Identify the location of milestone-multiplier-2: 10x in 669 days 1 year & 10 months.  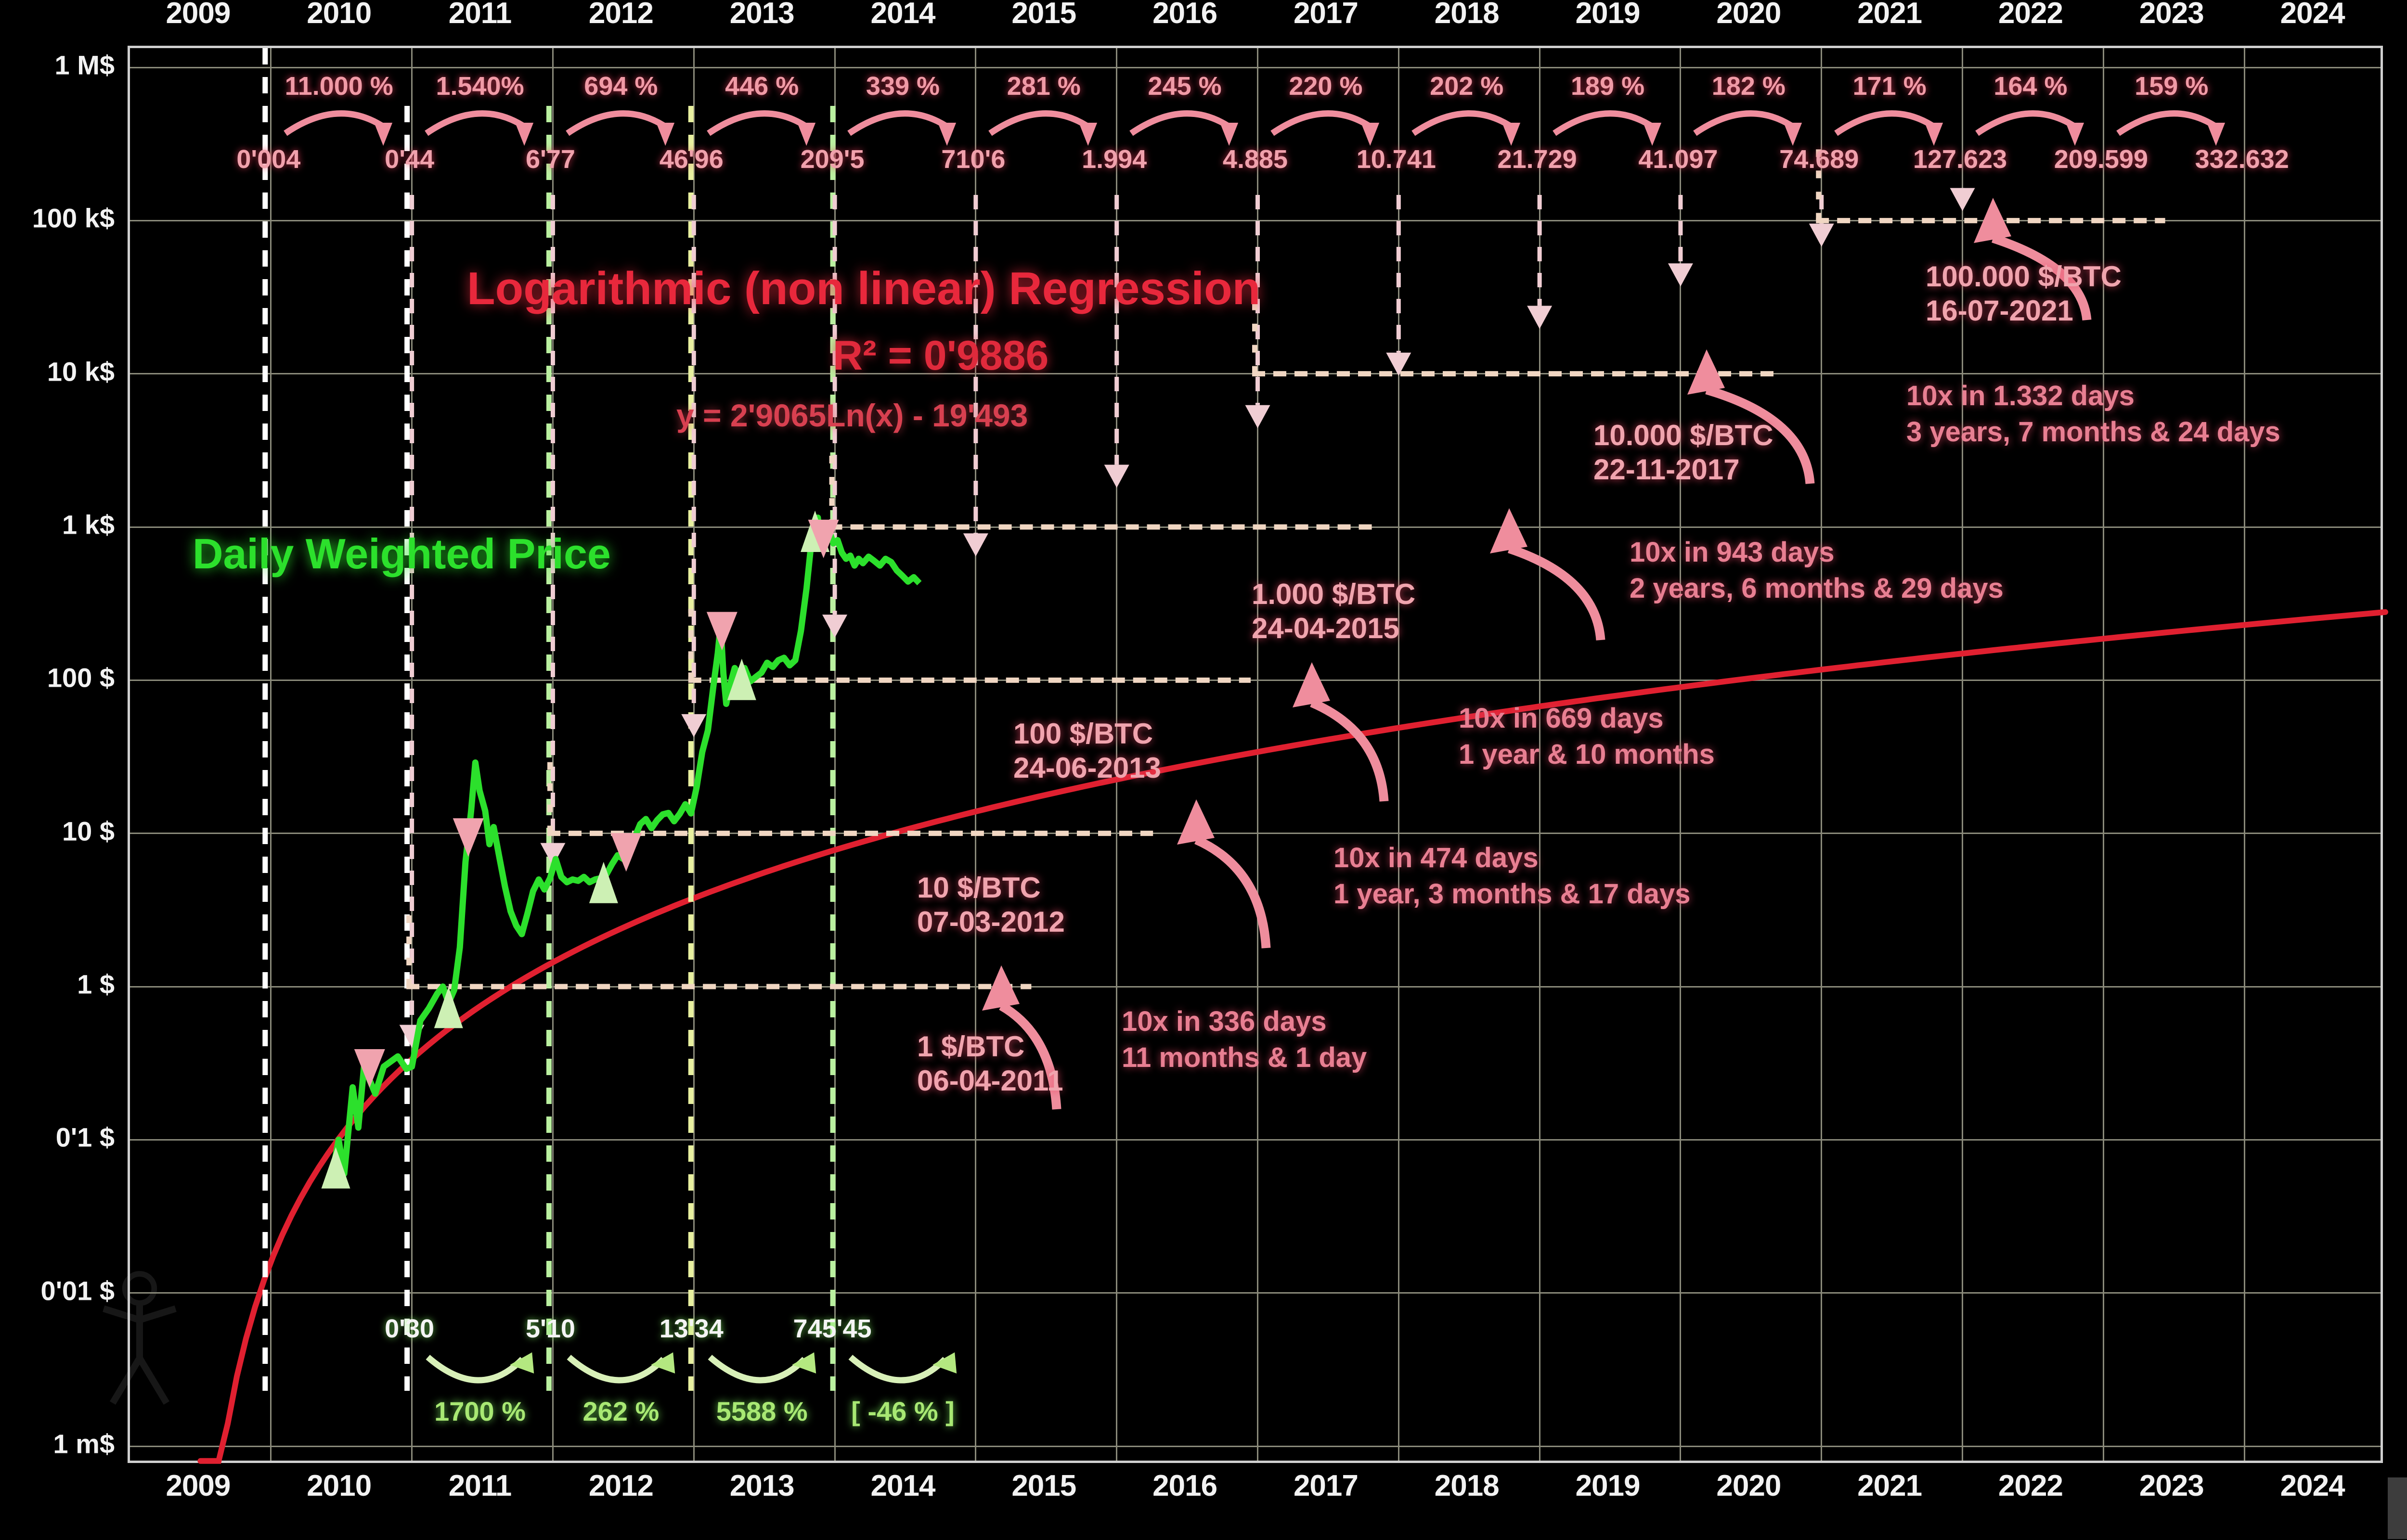
(1587, 736).